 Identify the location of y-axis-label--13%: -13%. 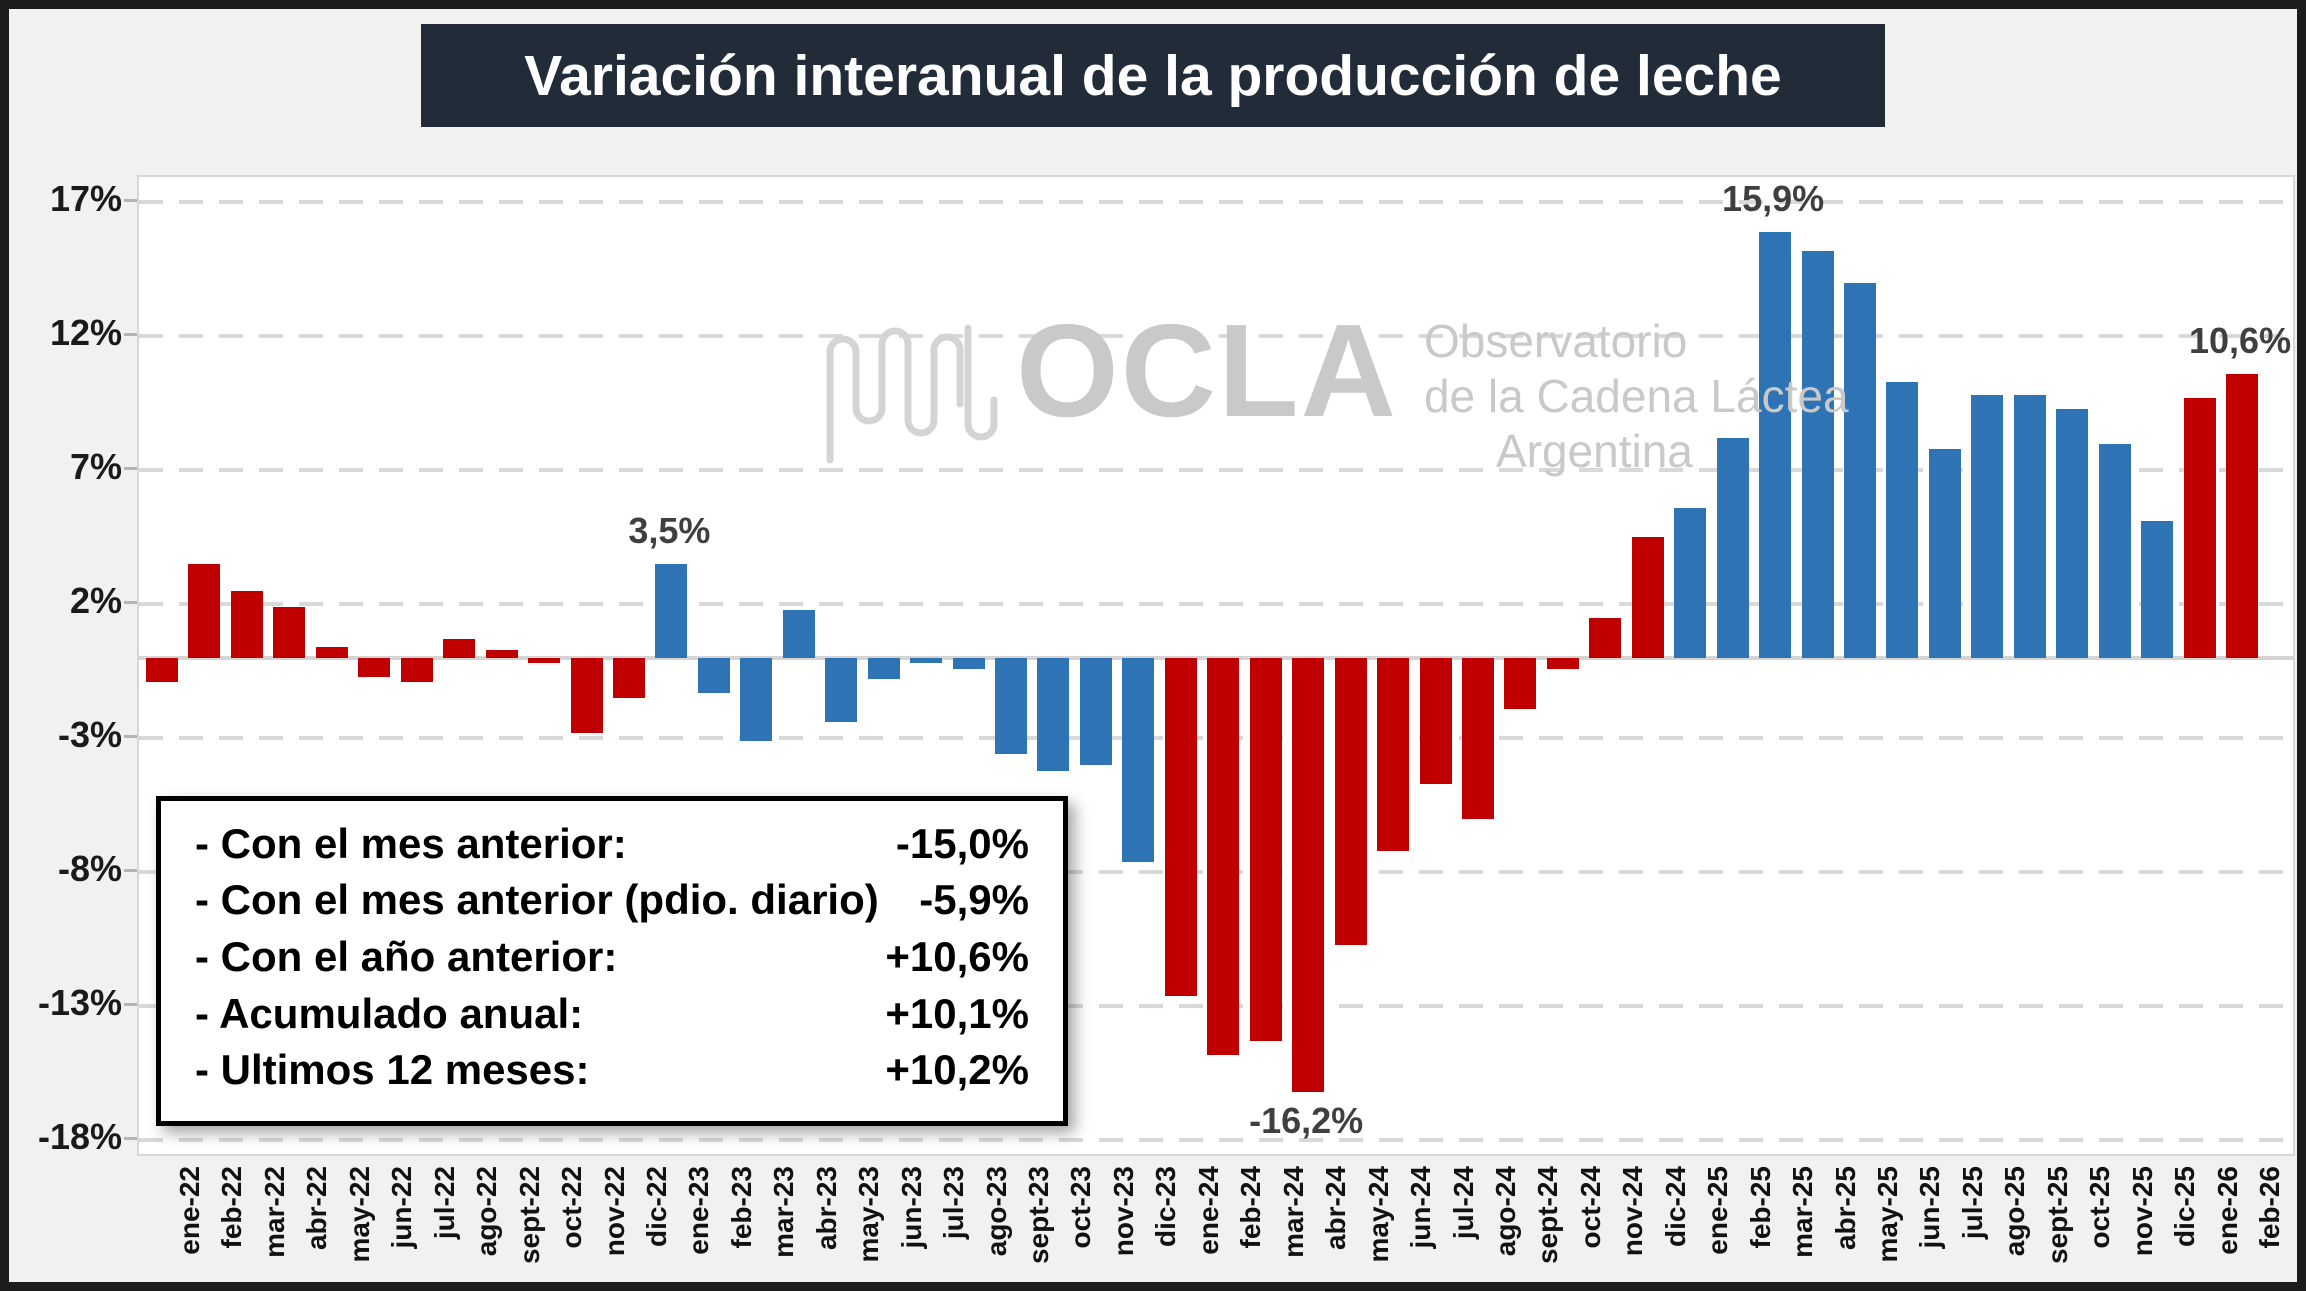
(79, 1003).